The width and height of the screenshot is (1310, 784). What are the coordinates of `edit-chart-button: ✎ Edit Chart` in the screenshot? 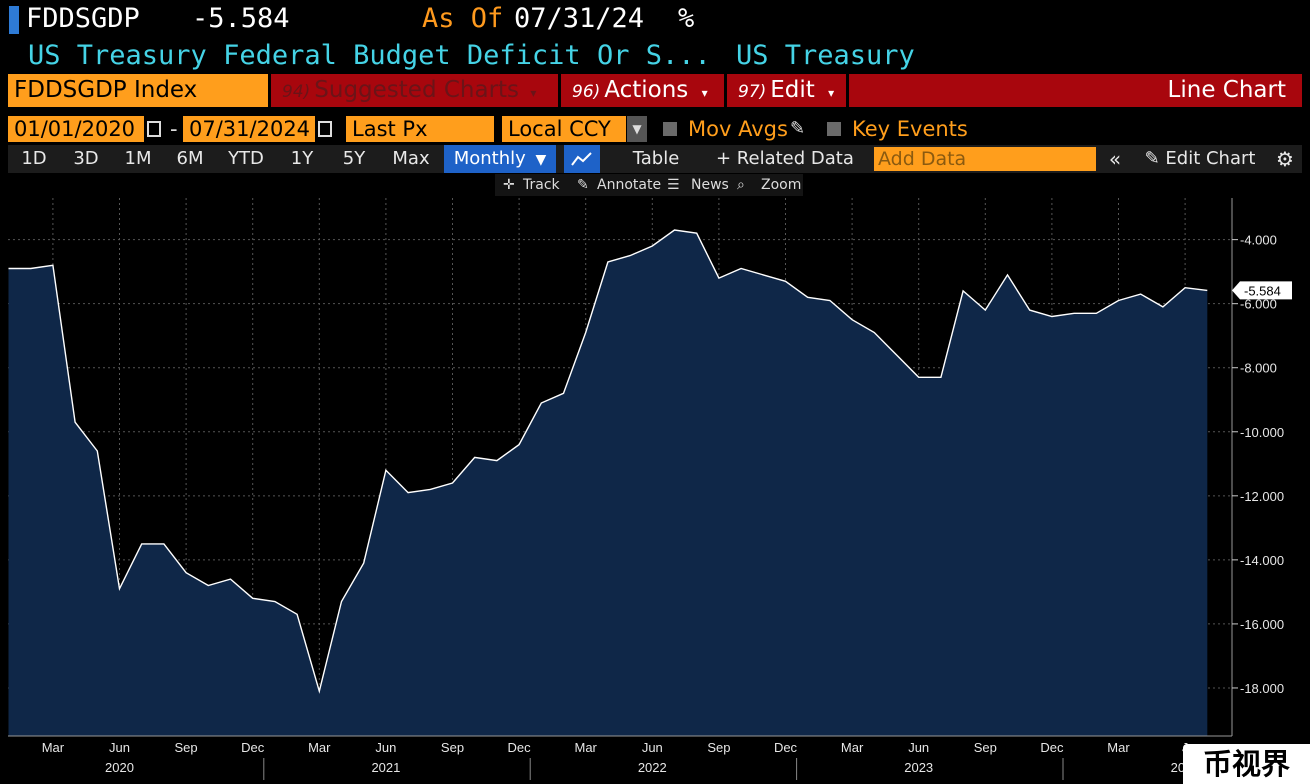 It's located at (1200, 159).